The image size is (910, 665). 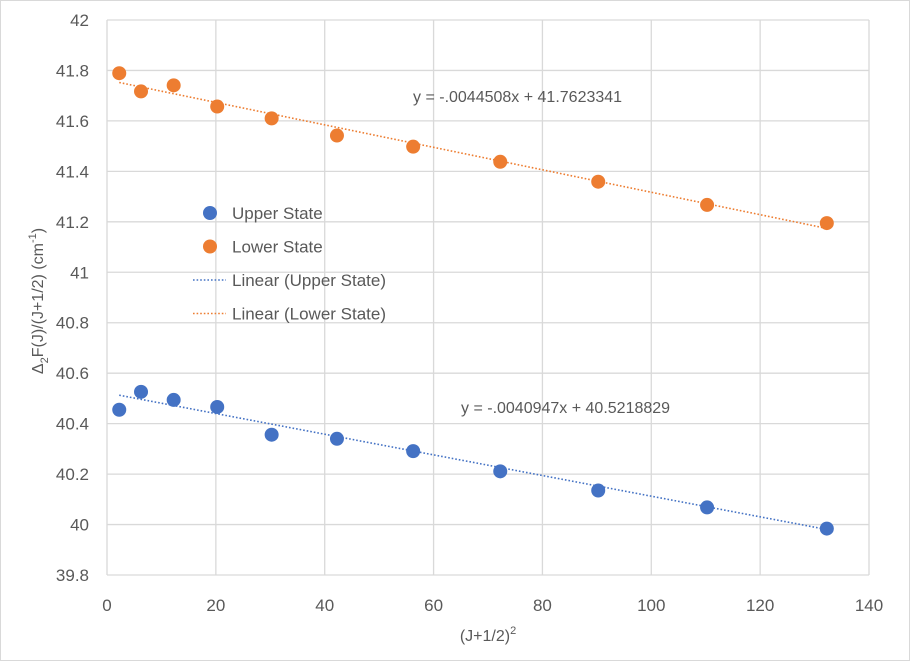 I want to click on x-tick-label: 100, so click(x=651, y=605).